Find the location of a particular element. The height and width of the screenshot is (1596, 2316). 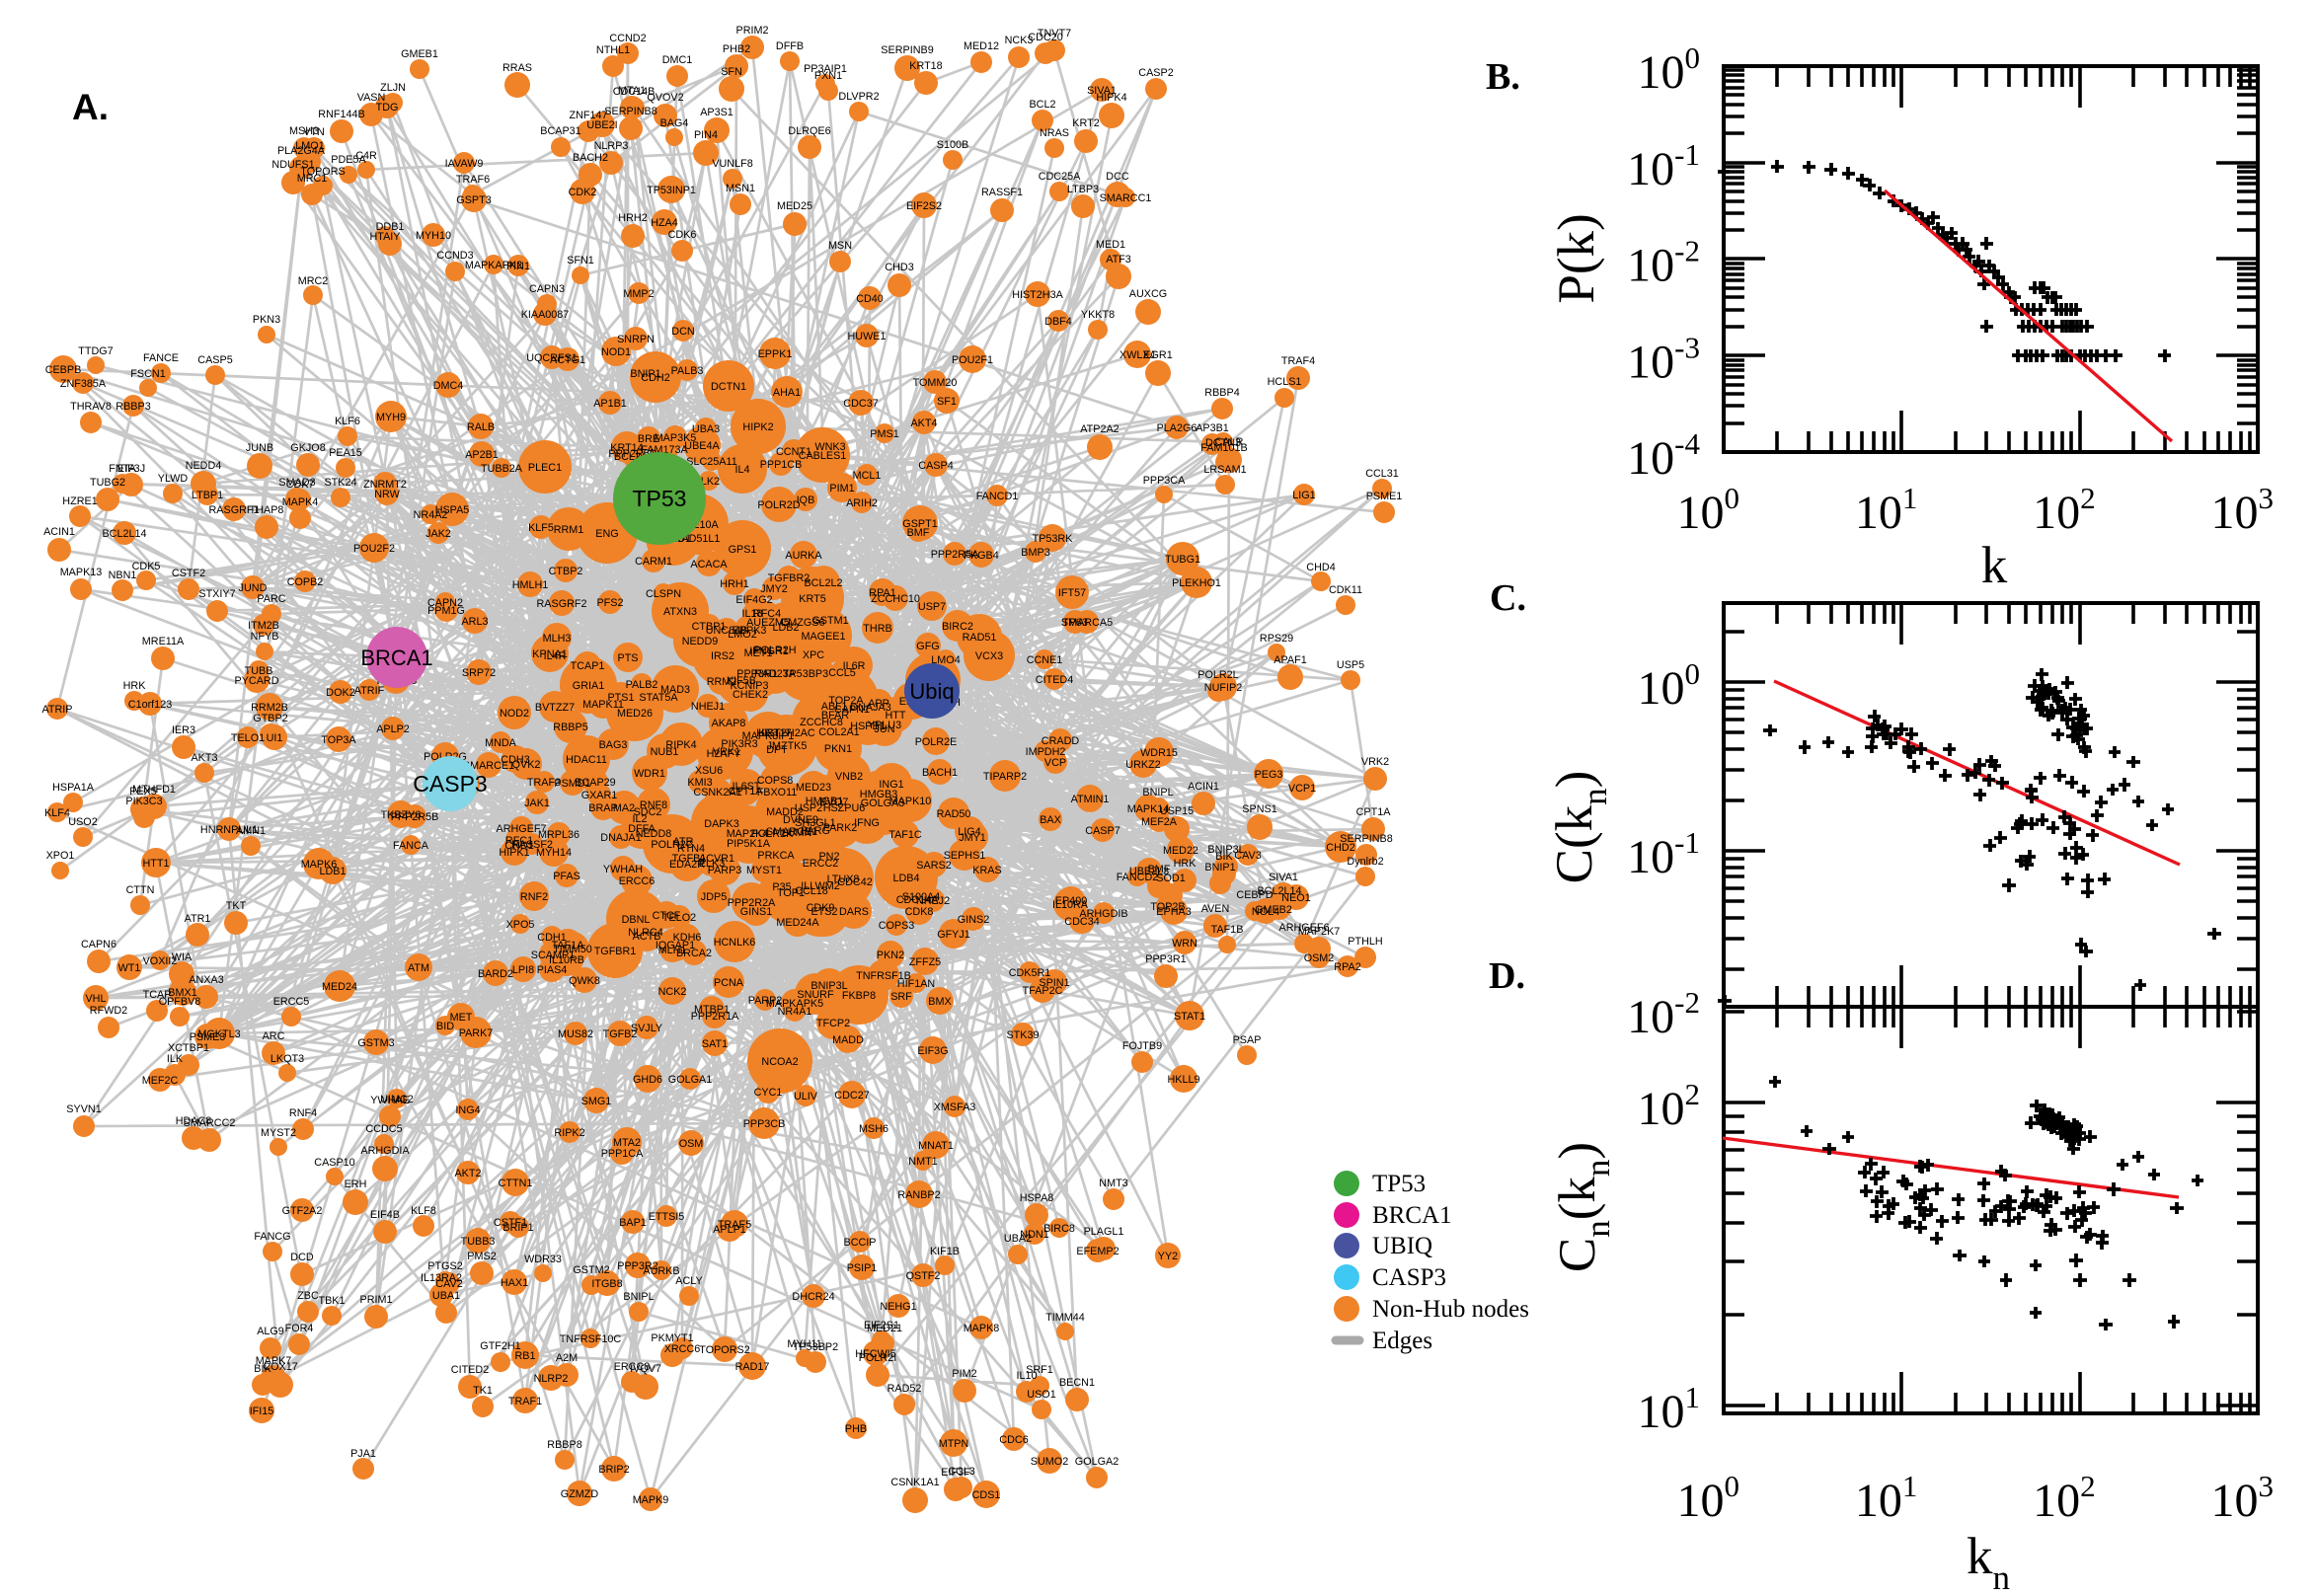

svg-text: TGFB1 is located at coordinates (689, 859).